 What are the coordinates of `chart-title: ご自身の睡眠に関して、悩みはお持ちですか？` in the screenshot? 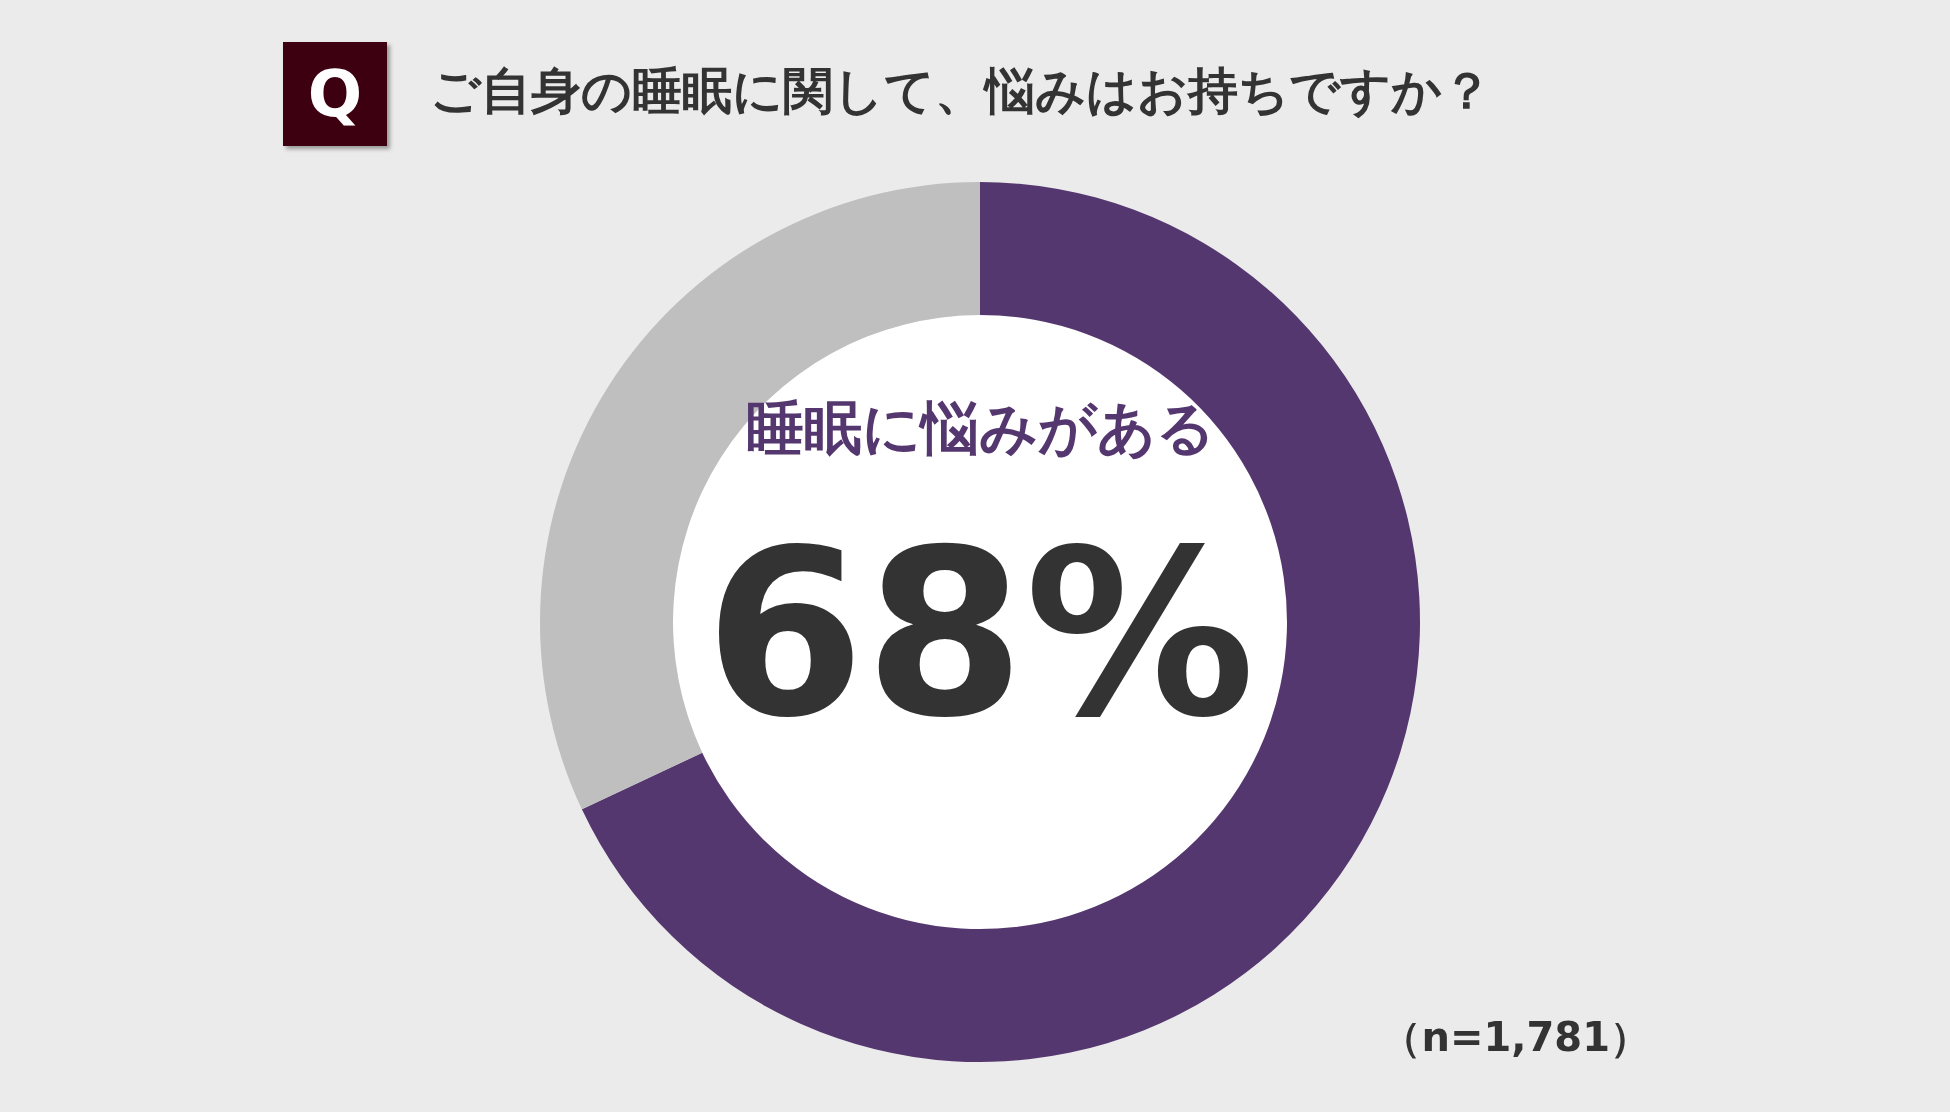 It's located at (961, 91).